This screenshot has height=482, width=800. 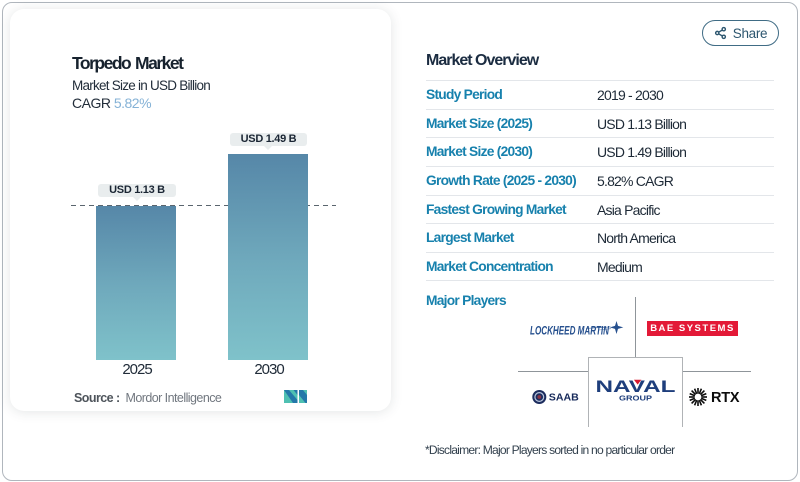 I want to click on svg-text: LOCKHEED MARTIN, so click(x=569, y=330).